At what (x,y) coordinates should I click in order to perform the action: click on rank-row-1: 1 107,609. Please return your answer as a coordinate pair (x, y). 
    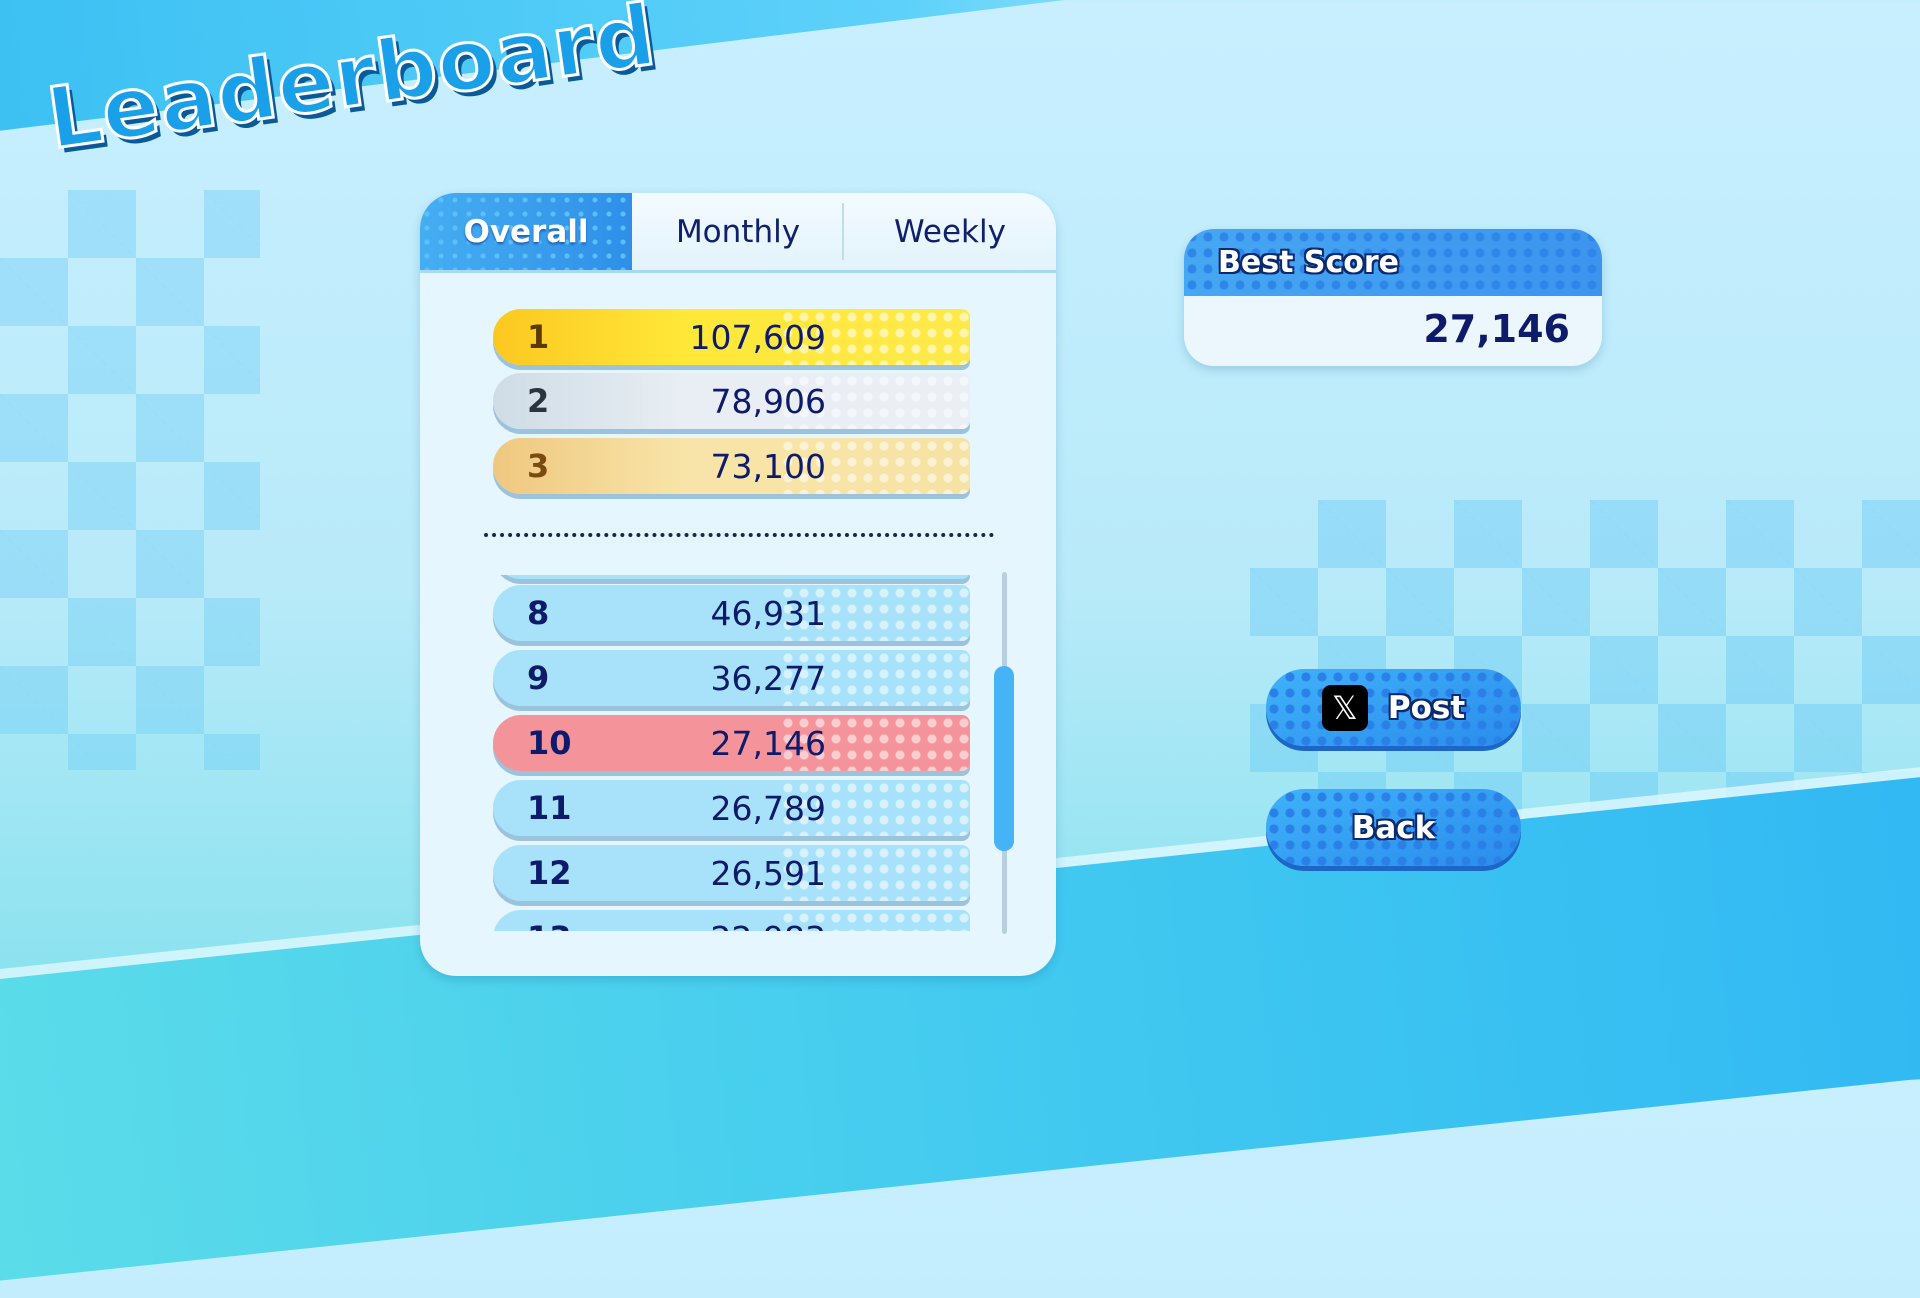
    Looking at the image, I should click on (731, 337).